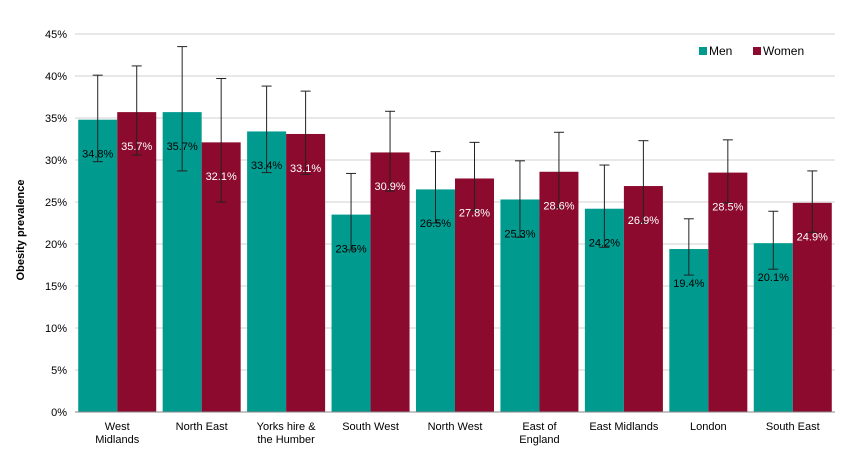 Image resolution: width=850 pixels, height=460 pixels. I want to click on legend-swatch-women, so click(757, 51).